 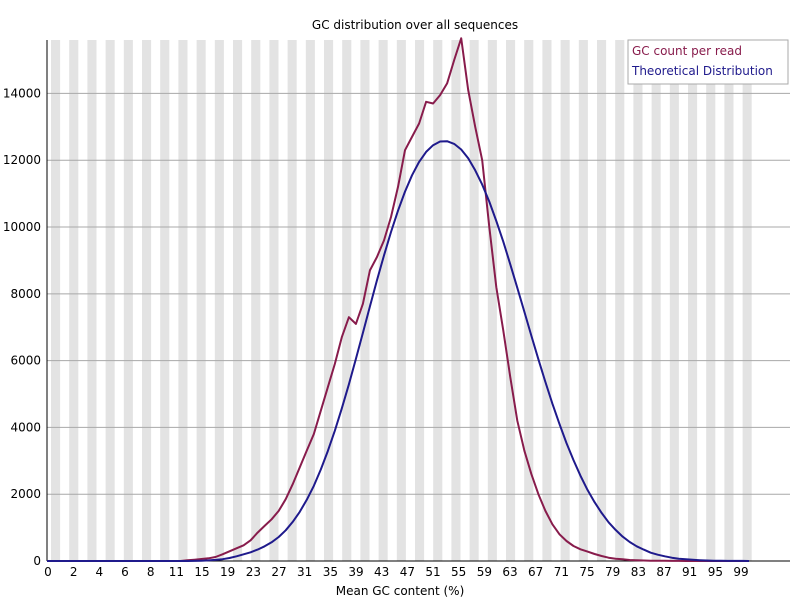 What do you see at coordinates (25, 494) in the screenshot?
I see `y-tick-label: 2000` at bounding box center [25, 494].